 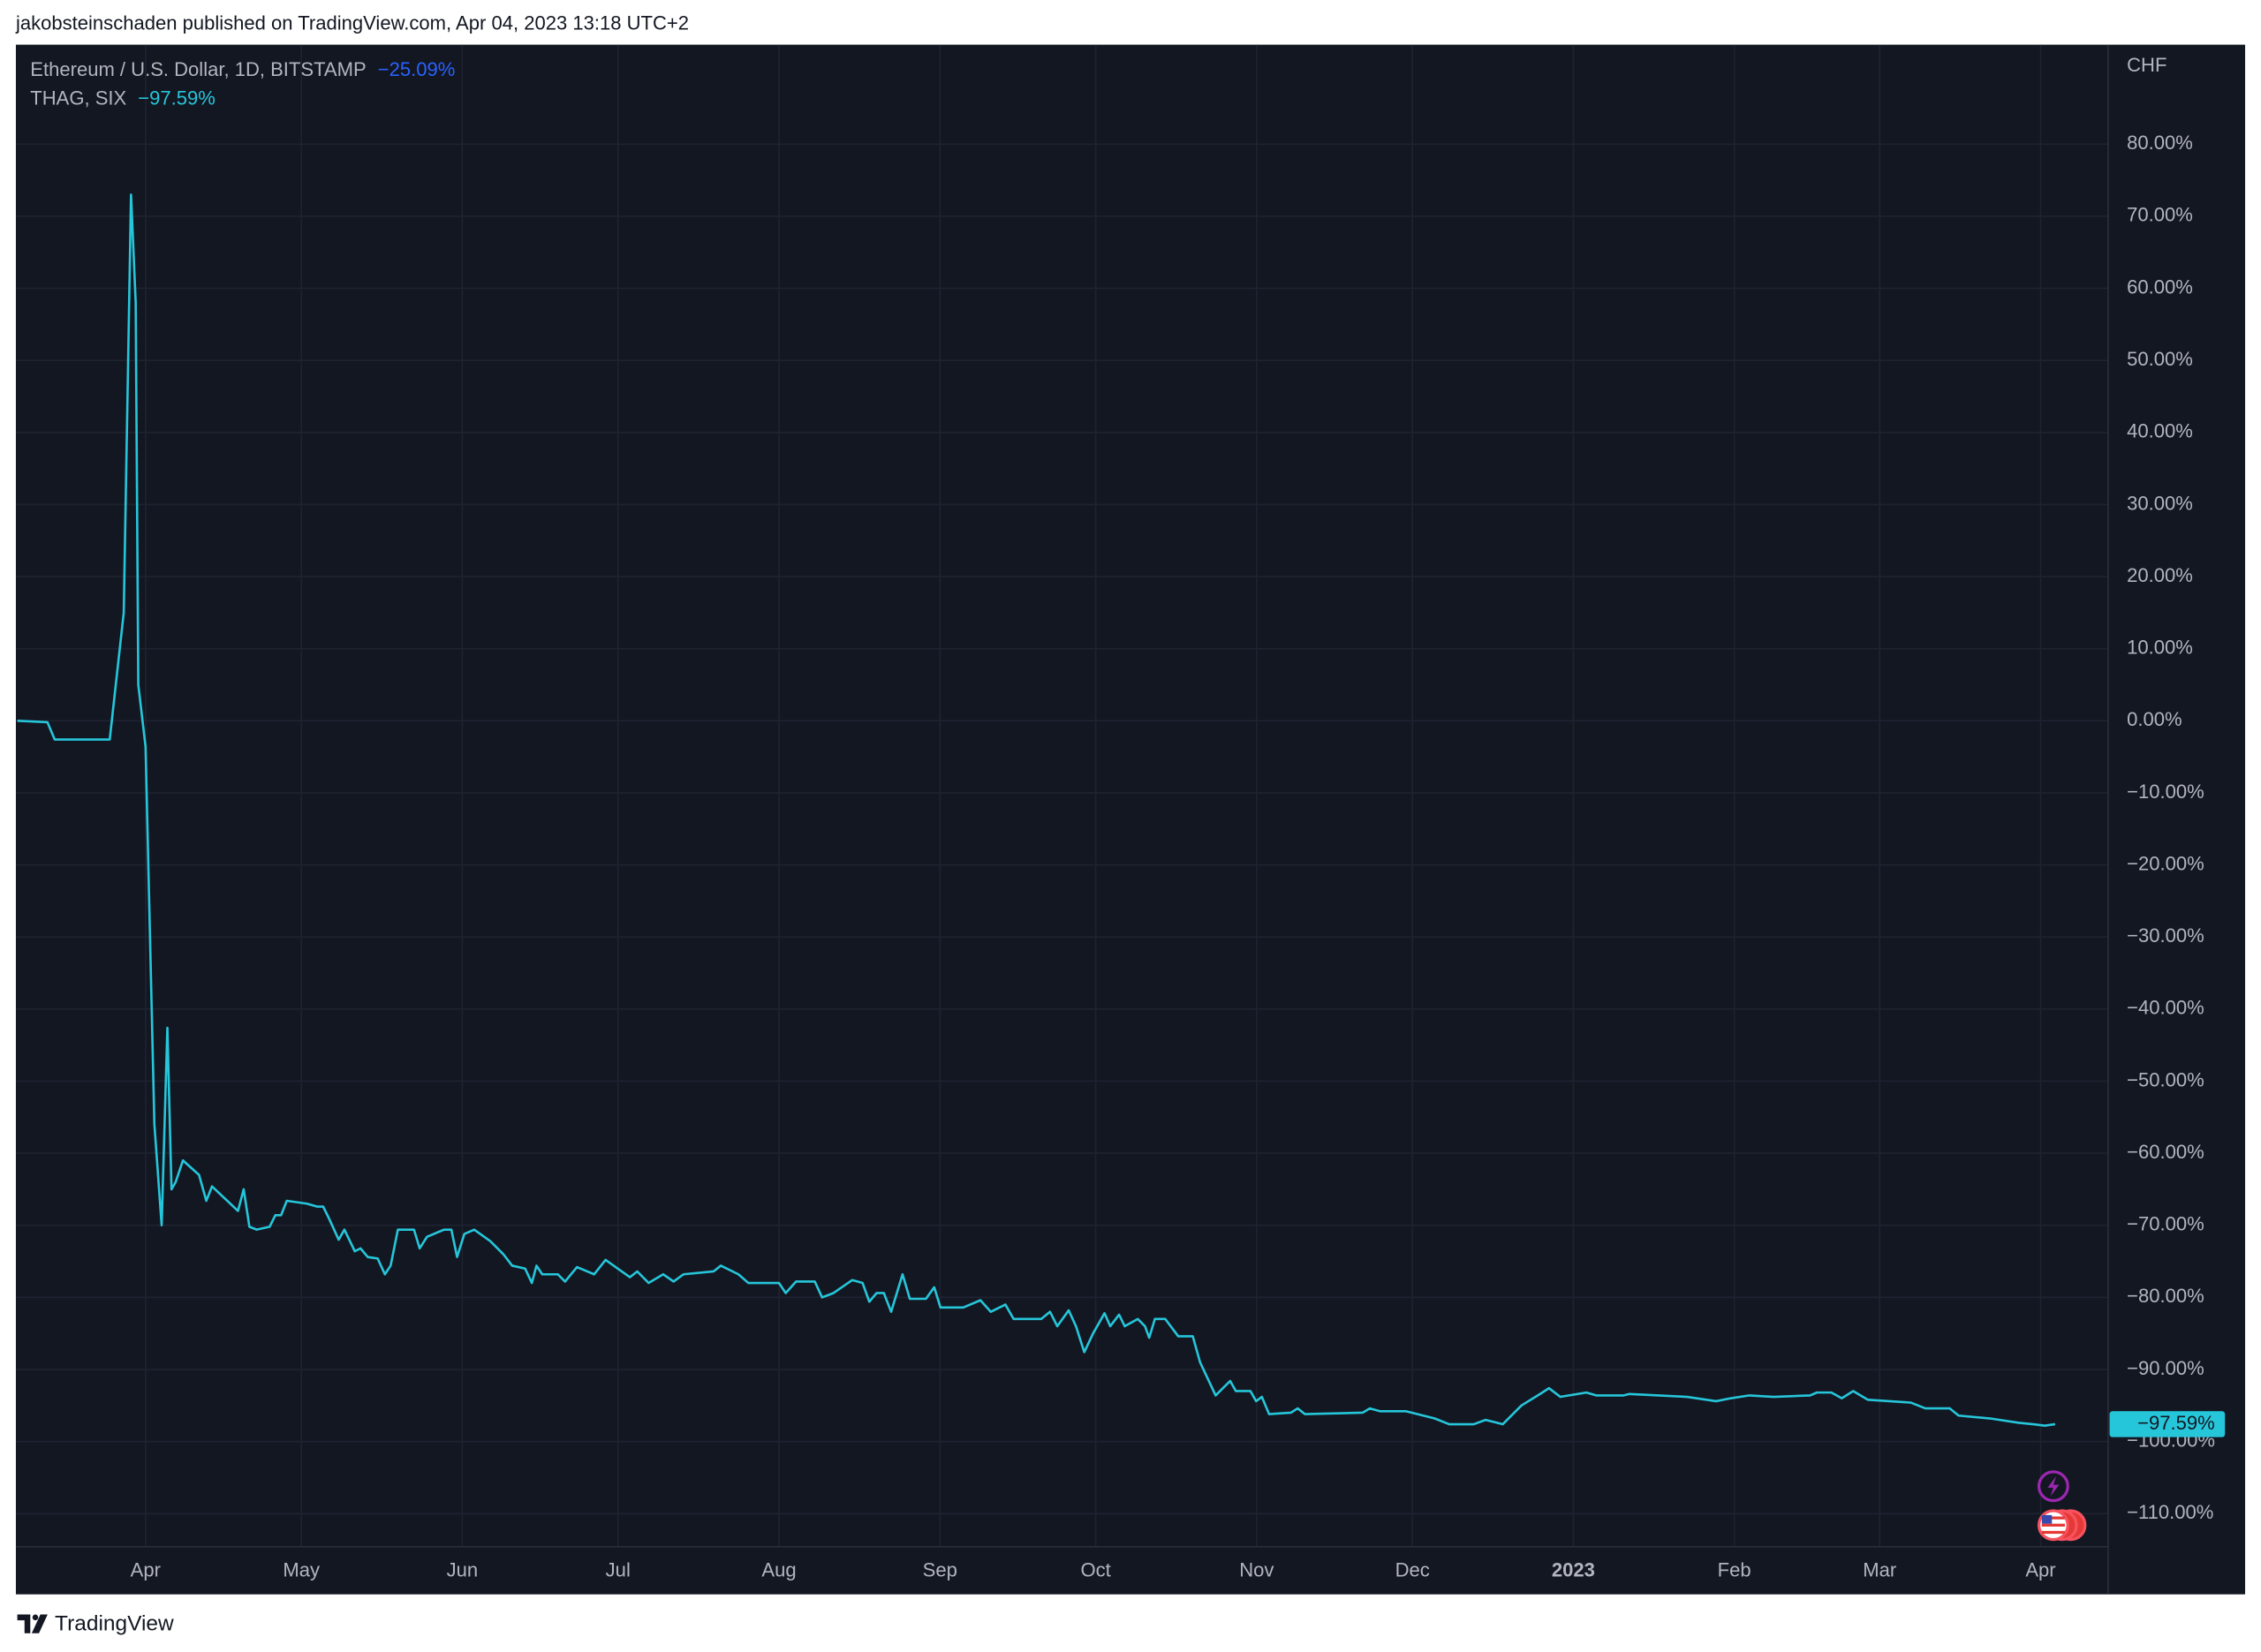 I want to click on lightning-icon, so click(x=2053, y=1486).